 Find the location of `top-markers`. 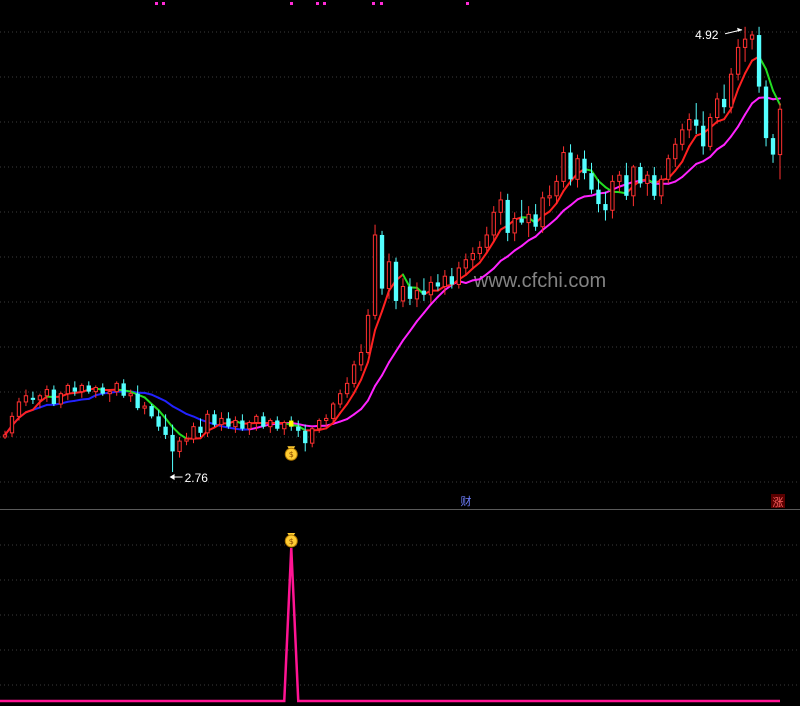

top-markers is located at coordinates (312, 3).